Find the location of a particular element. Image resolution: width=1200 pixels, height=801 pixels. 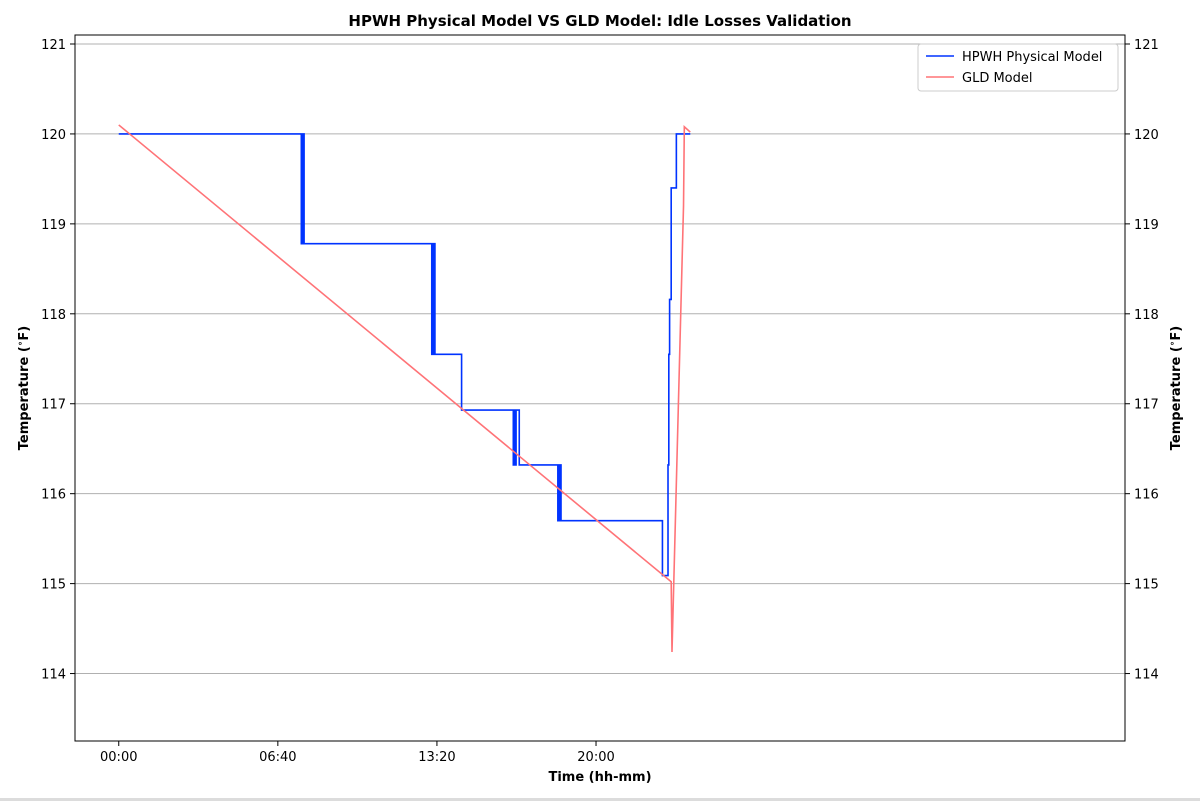

x-tick-label: 13:20 is located at coordinates (436, 757).